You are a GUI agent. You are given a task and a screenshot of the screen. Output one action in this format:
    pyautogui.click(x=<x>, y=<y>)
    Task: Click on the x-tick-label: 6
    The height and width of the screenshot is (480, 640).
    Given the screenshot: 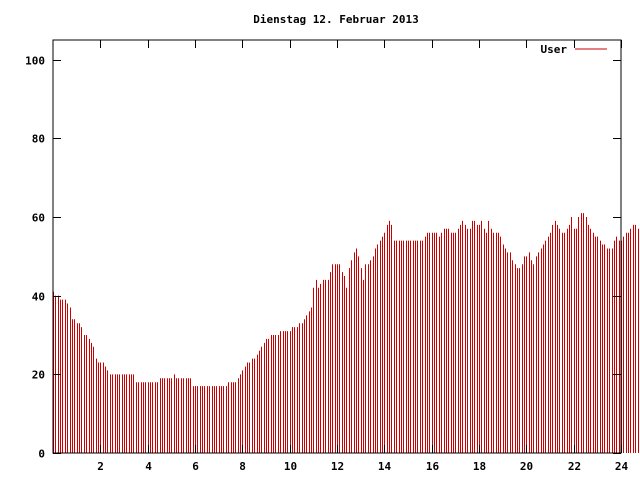 What is the action you would take?
    pyautogui.click(x=195, y=466)
    